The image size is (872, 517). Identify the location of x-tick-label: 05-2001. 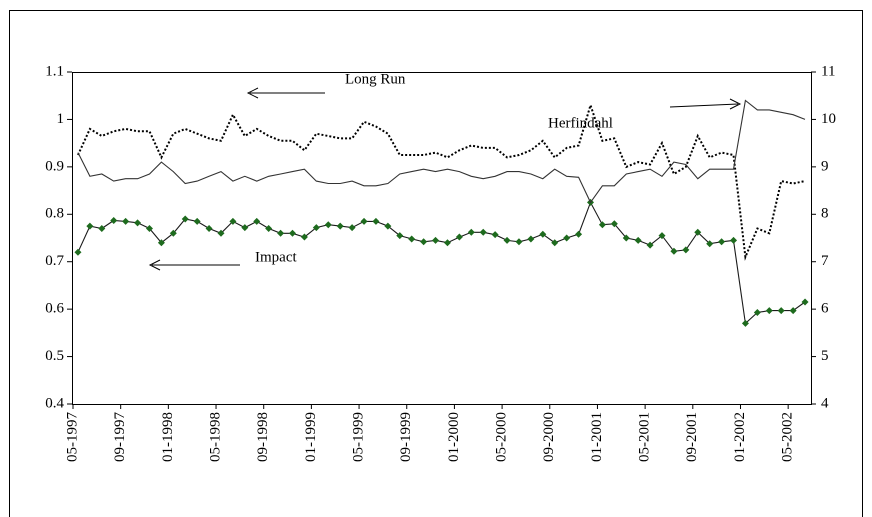
(645, 437).